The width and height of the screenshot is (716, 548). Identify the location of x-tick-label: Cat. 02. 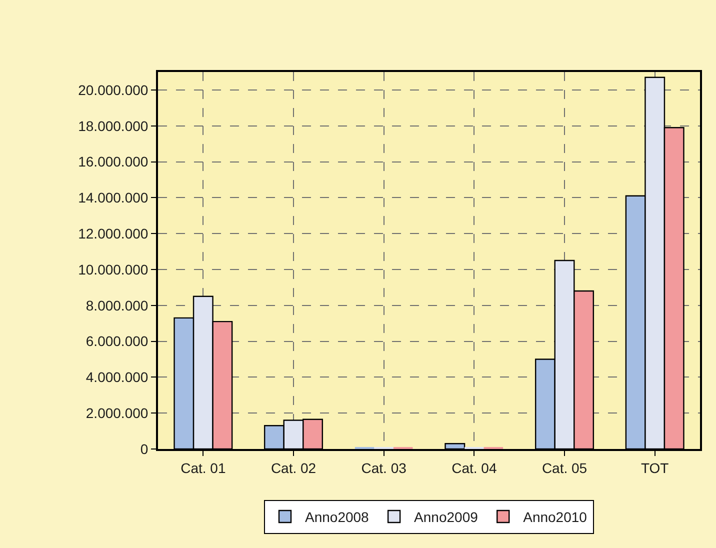
(293, 468).